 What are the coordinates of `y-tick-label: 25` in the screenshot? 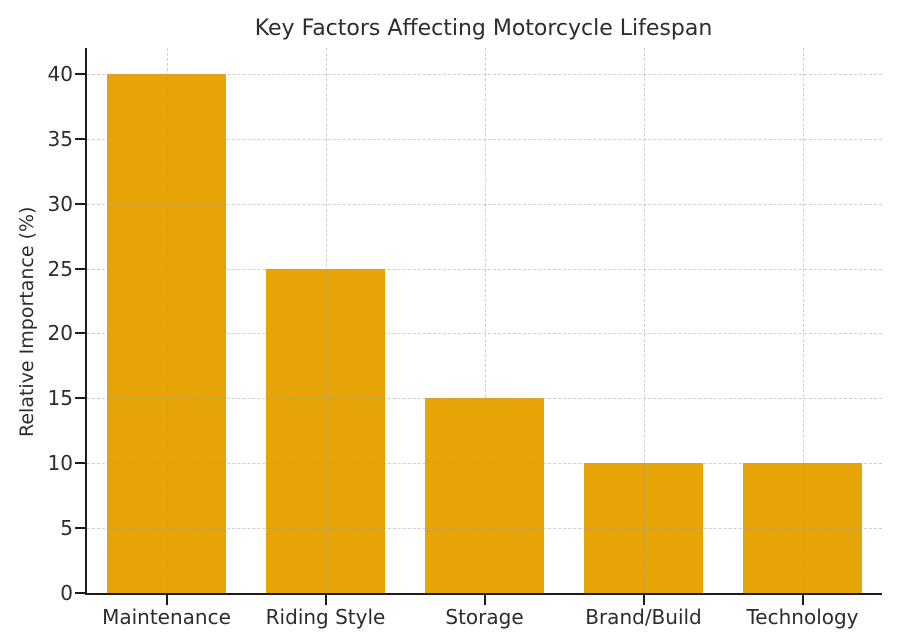 It's located at (60, 268).